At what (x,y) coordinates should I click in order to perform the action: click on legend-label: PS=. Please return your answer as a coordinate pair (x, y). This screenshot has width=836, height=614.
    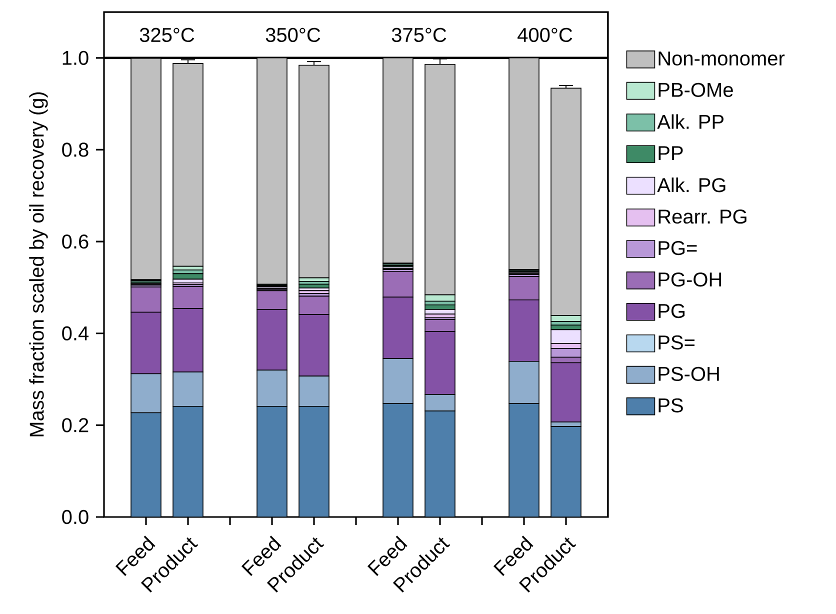
    Looking at the image, I should click on (676, 342).